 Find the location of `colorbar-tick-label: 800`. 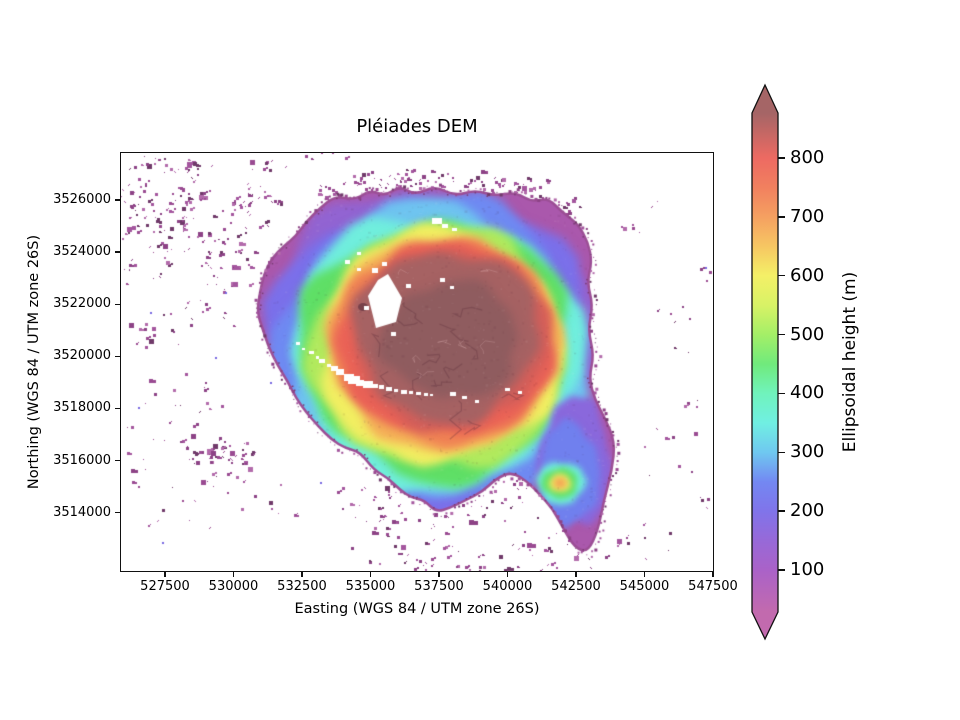

colorbar-tick-label: 800 is located at coordinates (807, 157).